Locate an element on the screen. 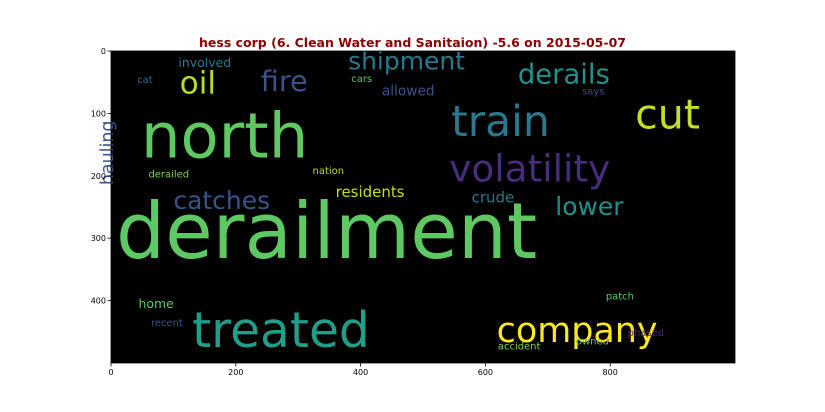  word-treated: treated is located at coordinates (281, 331).